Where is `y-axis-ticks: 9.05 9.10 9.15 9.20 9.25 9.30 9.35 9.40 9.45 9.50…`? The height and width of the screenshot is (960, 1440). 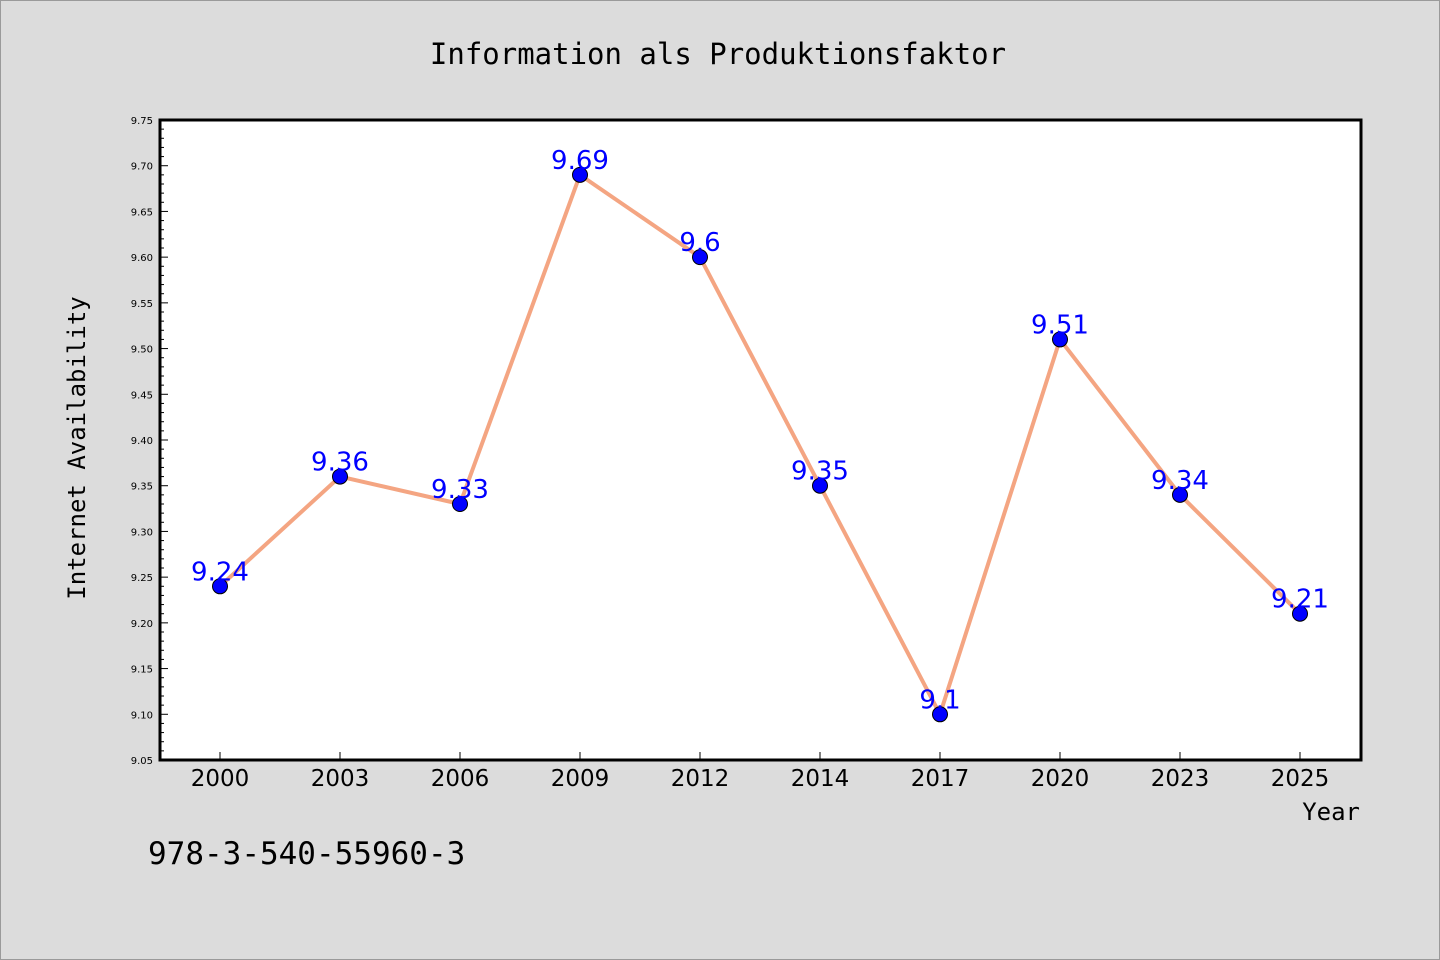
y-axis-ticks: 9.05 9.10 9.15 9.20 9.25 9.30 9.35 9.40 9.45 9.50… is located at coordinates (149, 441).